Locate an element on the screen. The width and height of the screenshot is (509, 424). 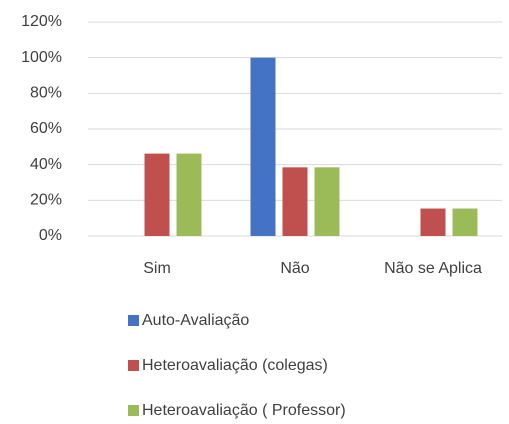
y-tick-label: 120% is located at coordinates (41, 21).